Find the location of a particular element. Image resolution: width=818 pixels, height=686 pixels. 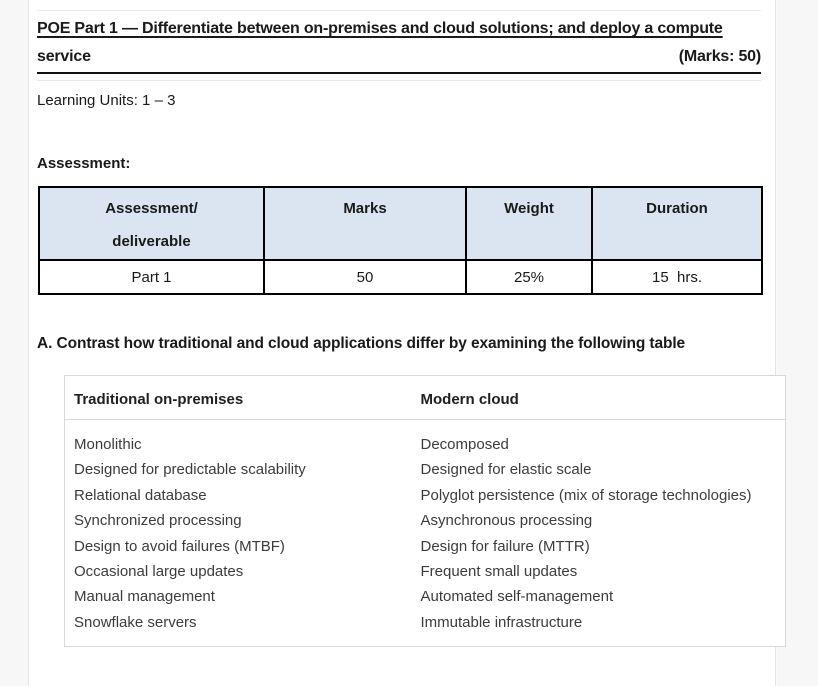

learning-units-text: Learning Units: 1 – 3 is located at coordinates (106, 100).